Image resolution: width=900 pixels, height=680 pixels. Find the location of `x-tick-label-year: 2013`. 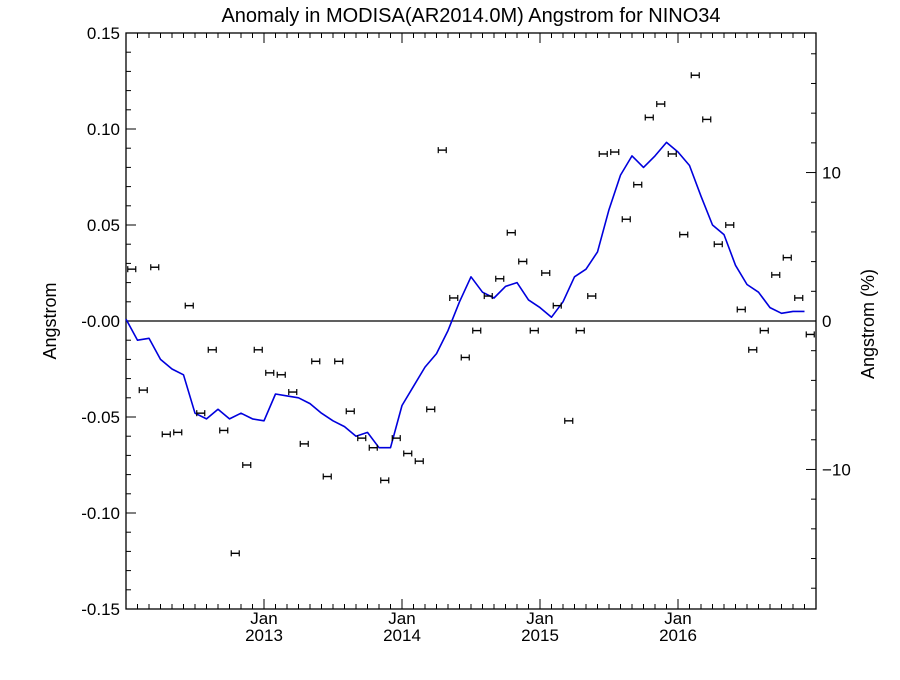

x-tick-label-year: 2013 is located at coordinates (264, 635).